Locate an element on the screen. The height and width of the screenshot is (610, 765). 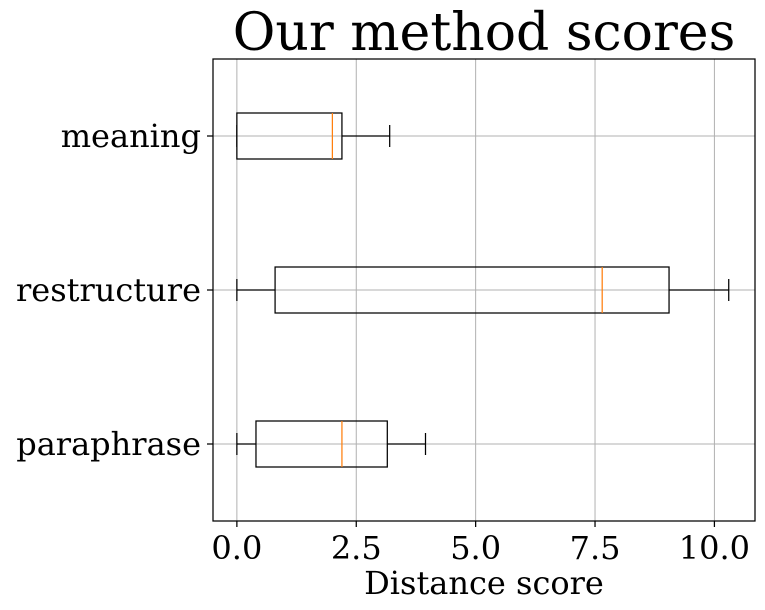
y-tick-label: paraphrase is located at coordinates (108, 444).